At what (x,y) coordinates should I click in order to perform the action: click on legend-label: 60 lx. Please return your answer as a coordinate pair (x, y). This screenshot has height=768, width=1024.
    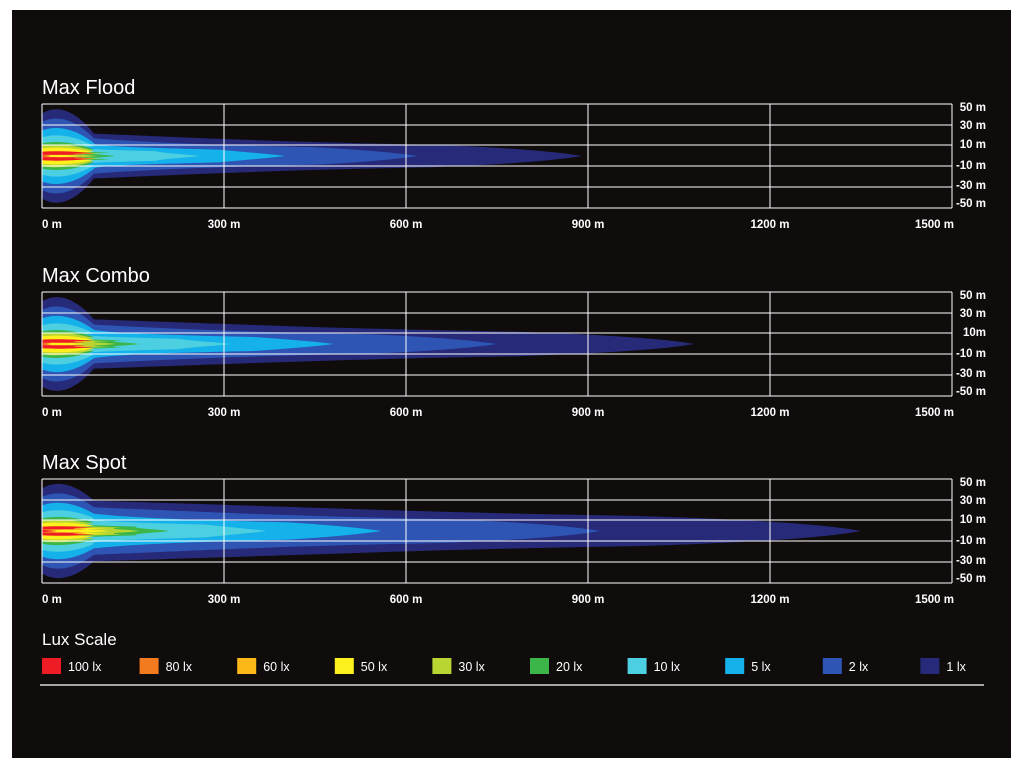
    Looking at the image, I should click on (276, 667).